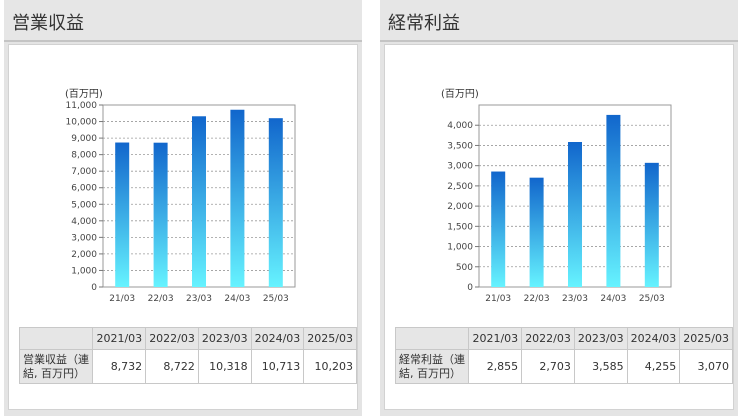 This screenshot has width=740, height=416. I want to click on table-cell-1: 8,722, so click(172, 366).